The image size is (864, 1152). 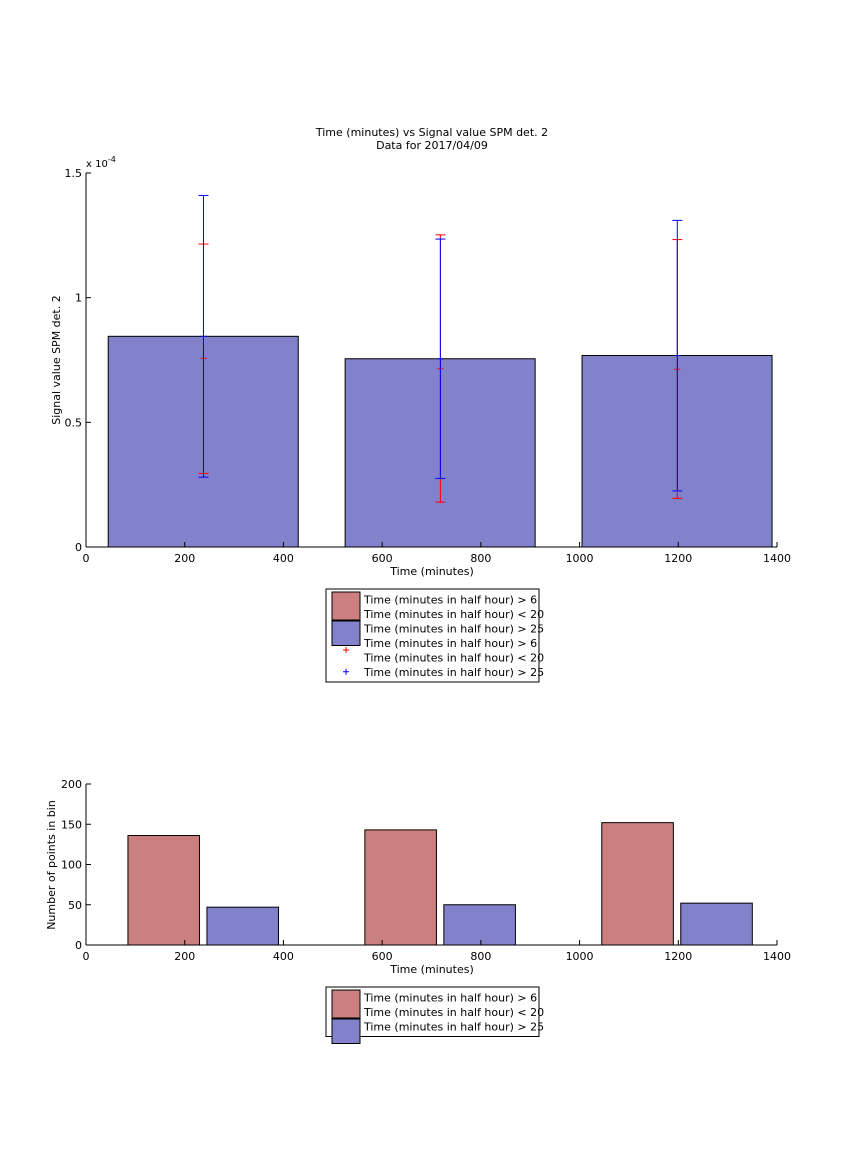 What do you see at coordinates (440, 884) in the screenshot?
I see `bars-group` at bounding box center [440, 884].